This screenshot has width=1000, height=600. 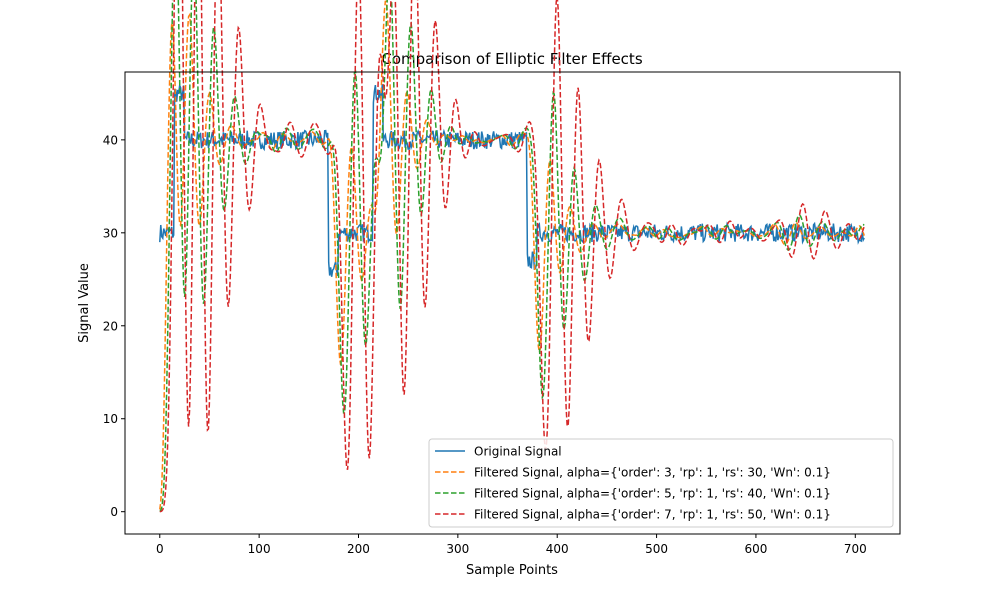 I want to click on legend-box, so click(x=661, y=483).